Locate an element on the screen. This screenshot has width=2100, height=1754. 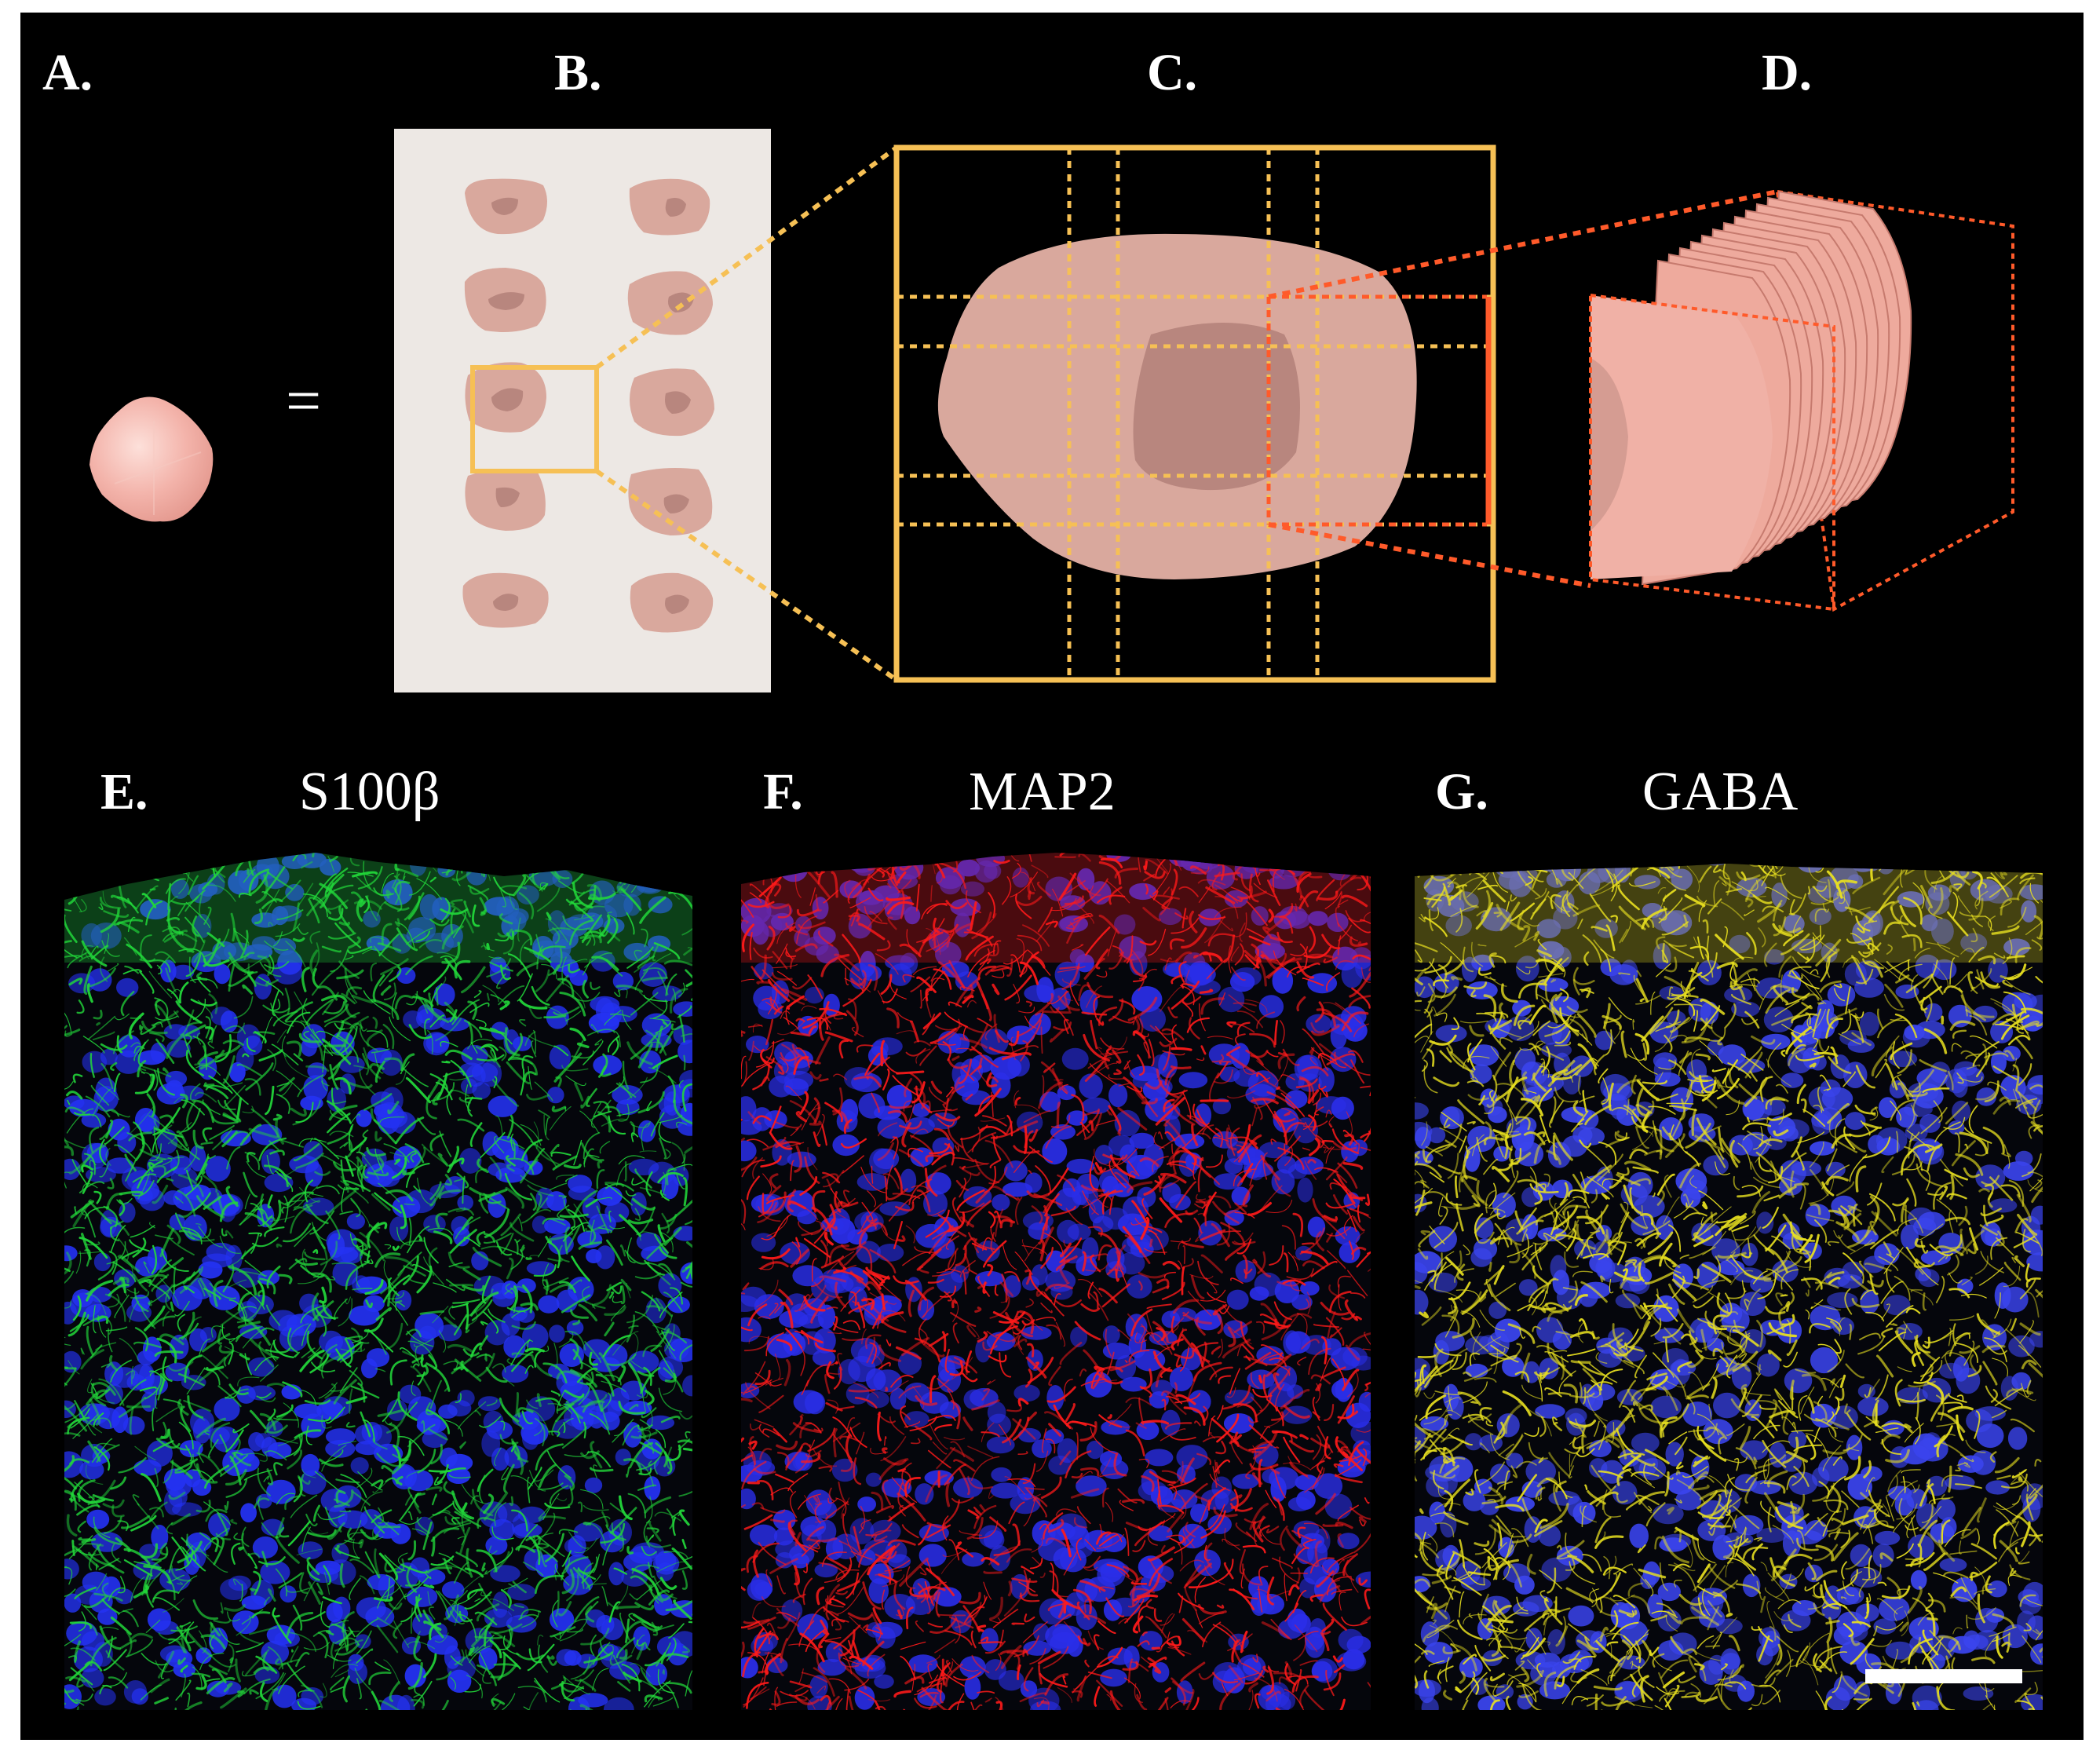
marker-label-s100b: S100β is located at coordinates (369, 792).